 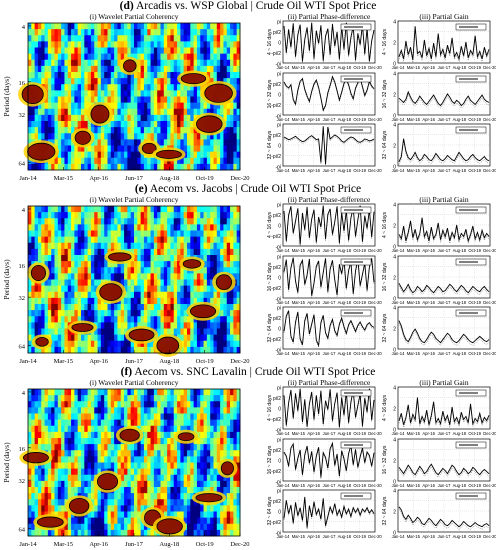 I want to click on phase-ytick: pi, so click(x=279, y=206).